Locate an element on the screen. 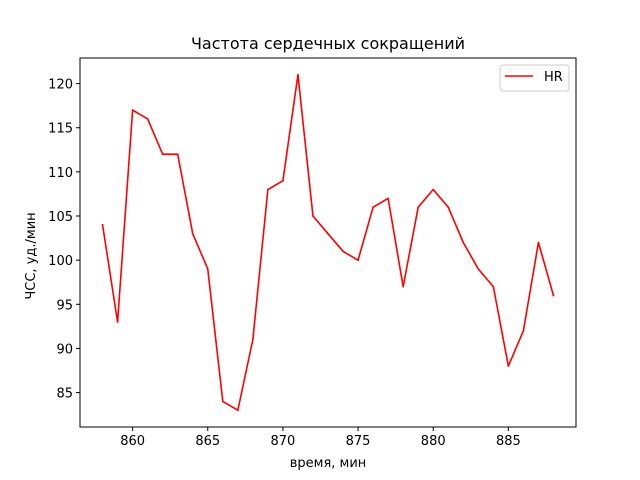 The image size is (640, 480). x-tick-label: 860 is located at coordinates (132, 441).